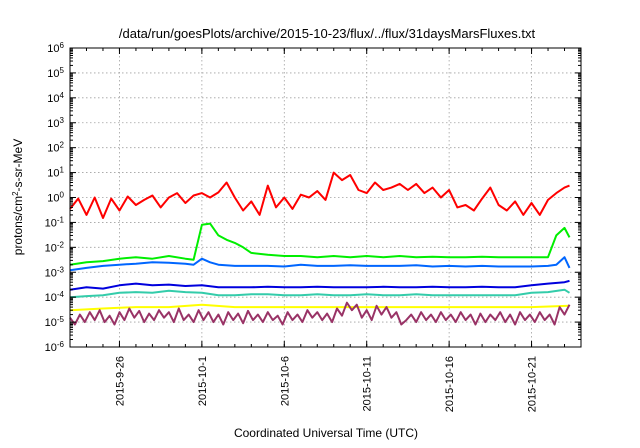 The width and height of the screenshot is (640, 448). I want to click on y-tick-exponent: -2, so click(61, 244).